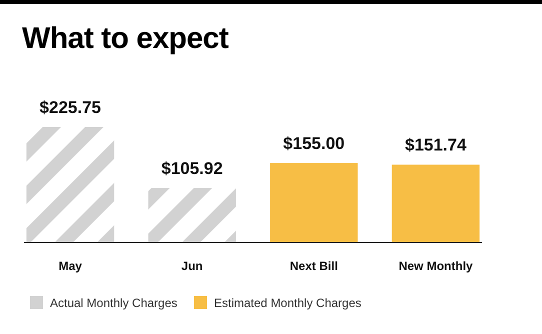 This screenshot has height=334, width=542. I want to click on x-tick-label: Jun, so click(192, 266).